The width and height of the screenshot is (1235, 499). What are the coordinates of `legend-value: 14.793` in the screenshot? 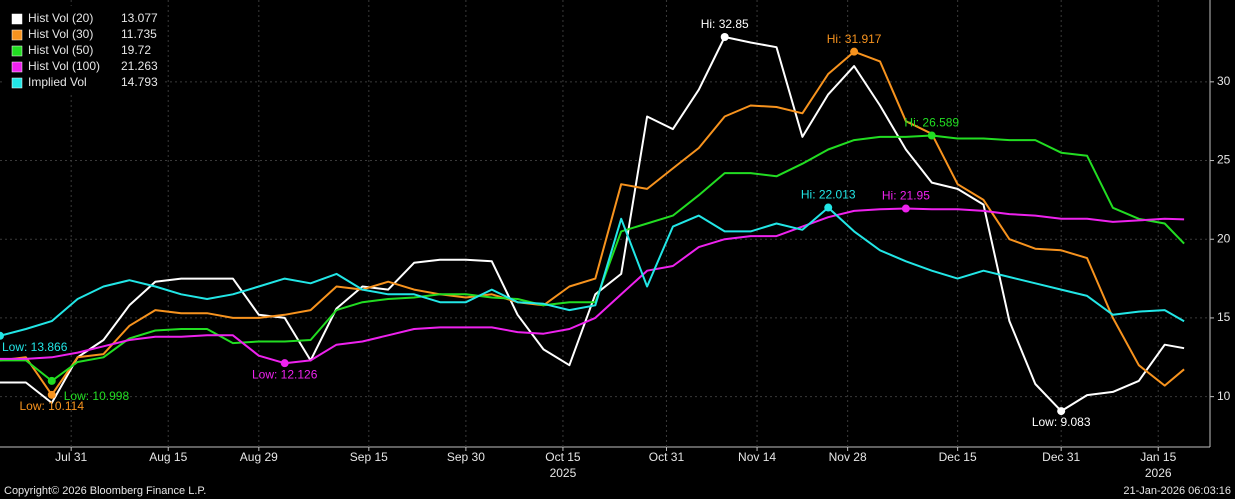 It's located at (139, 82).